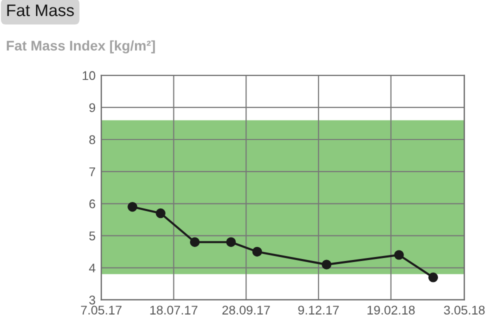 The image size is (494, 335). I want to click on x-tick-label: 3.05.18, so click(464, 310).